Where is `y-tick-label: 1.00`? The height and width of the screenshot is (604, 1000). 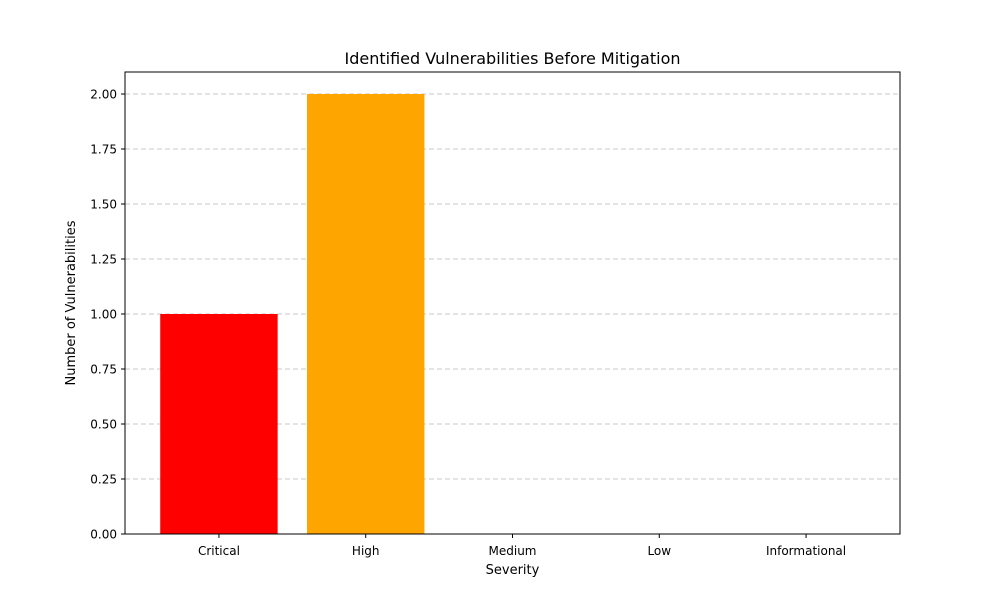
y-tick-label: 1.00 is located at coordinates (103, 315).